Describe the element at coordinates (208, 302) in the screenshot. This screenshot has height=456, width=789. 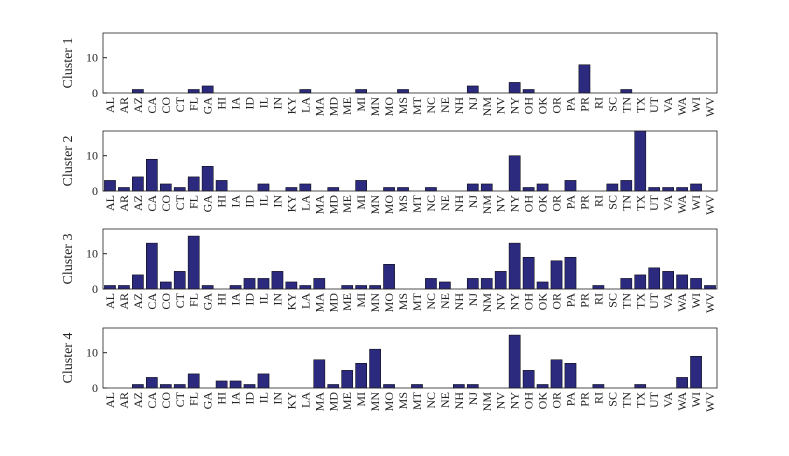
I see `x-tick-label: GA` at that location.